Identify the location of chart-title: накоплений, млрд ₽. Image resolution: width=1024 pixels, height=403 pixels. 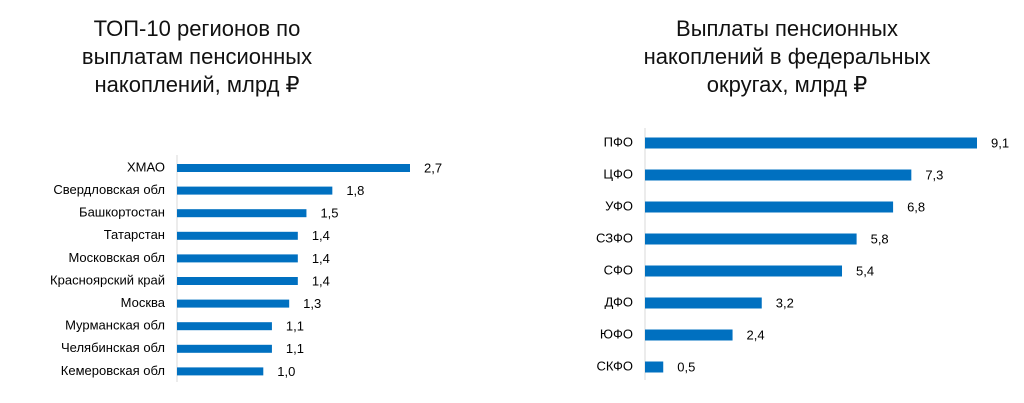
(196, 84).